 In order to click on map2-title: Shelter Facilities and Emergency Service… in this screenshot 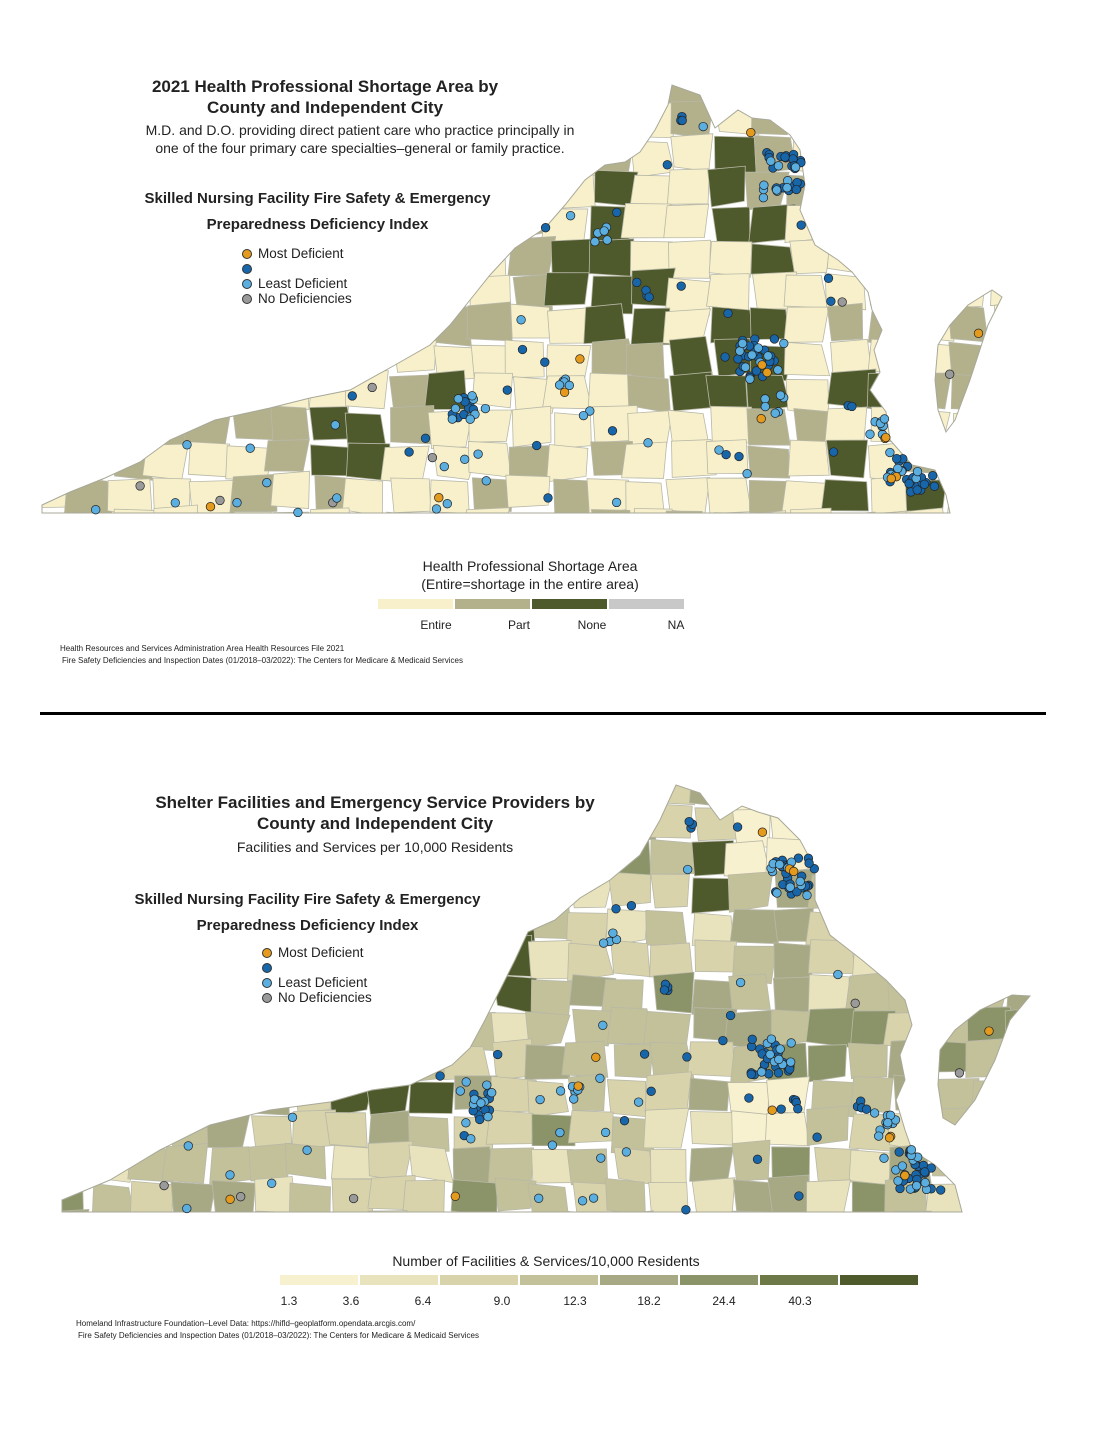, I will do `click(375, 813)`.